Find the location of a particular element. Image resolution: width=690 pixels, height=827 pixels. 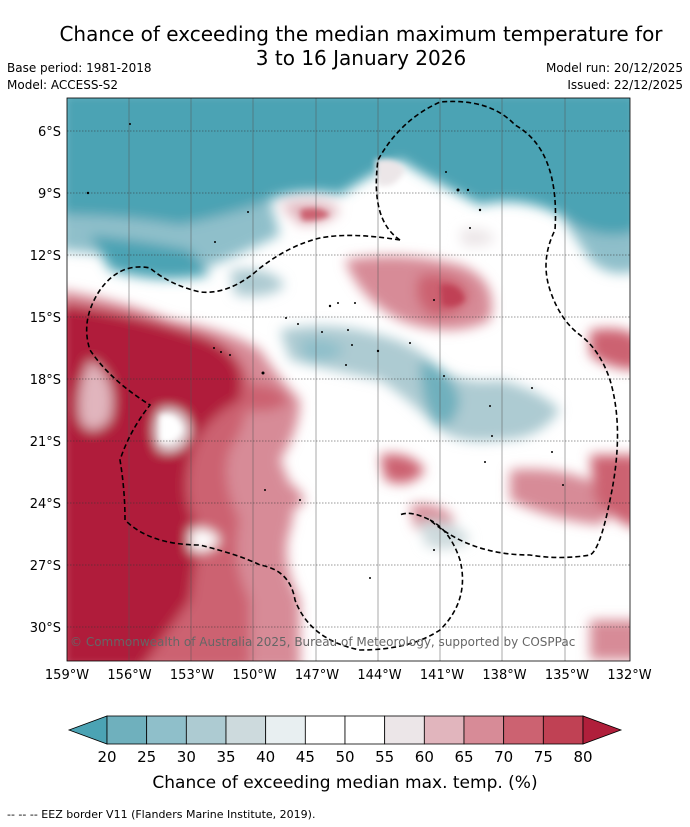

lon-label: 147°W is located at coordinates (317, 675).